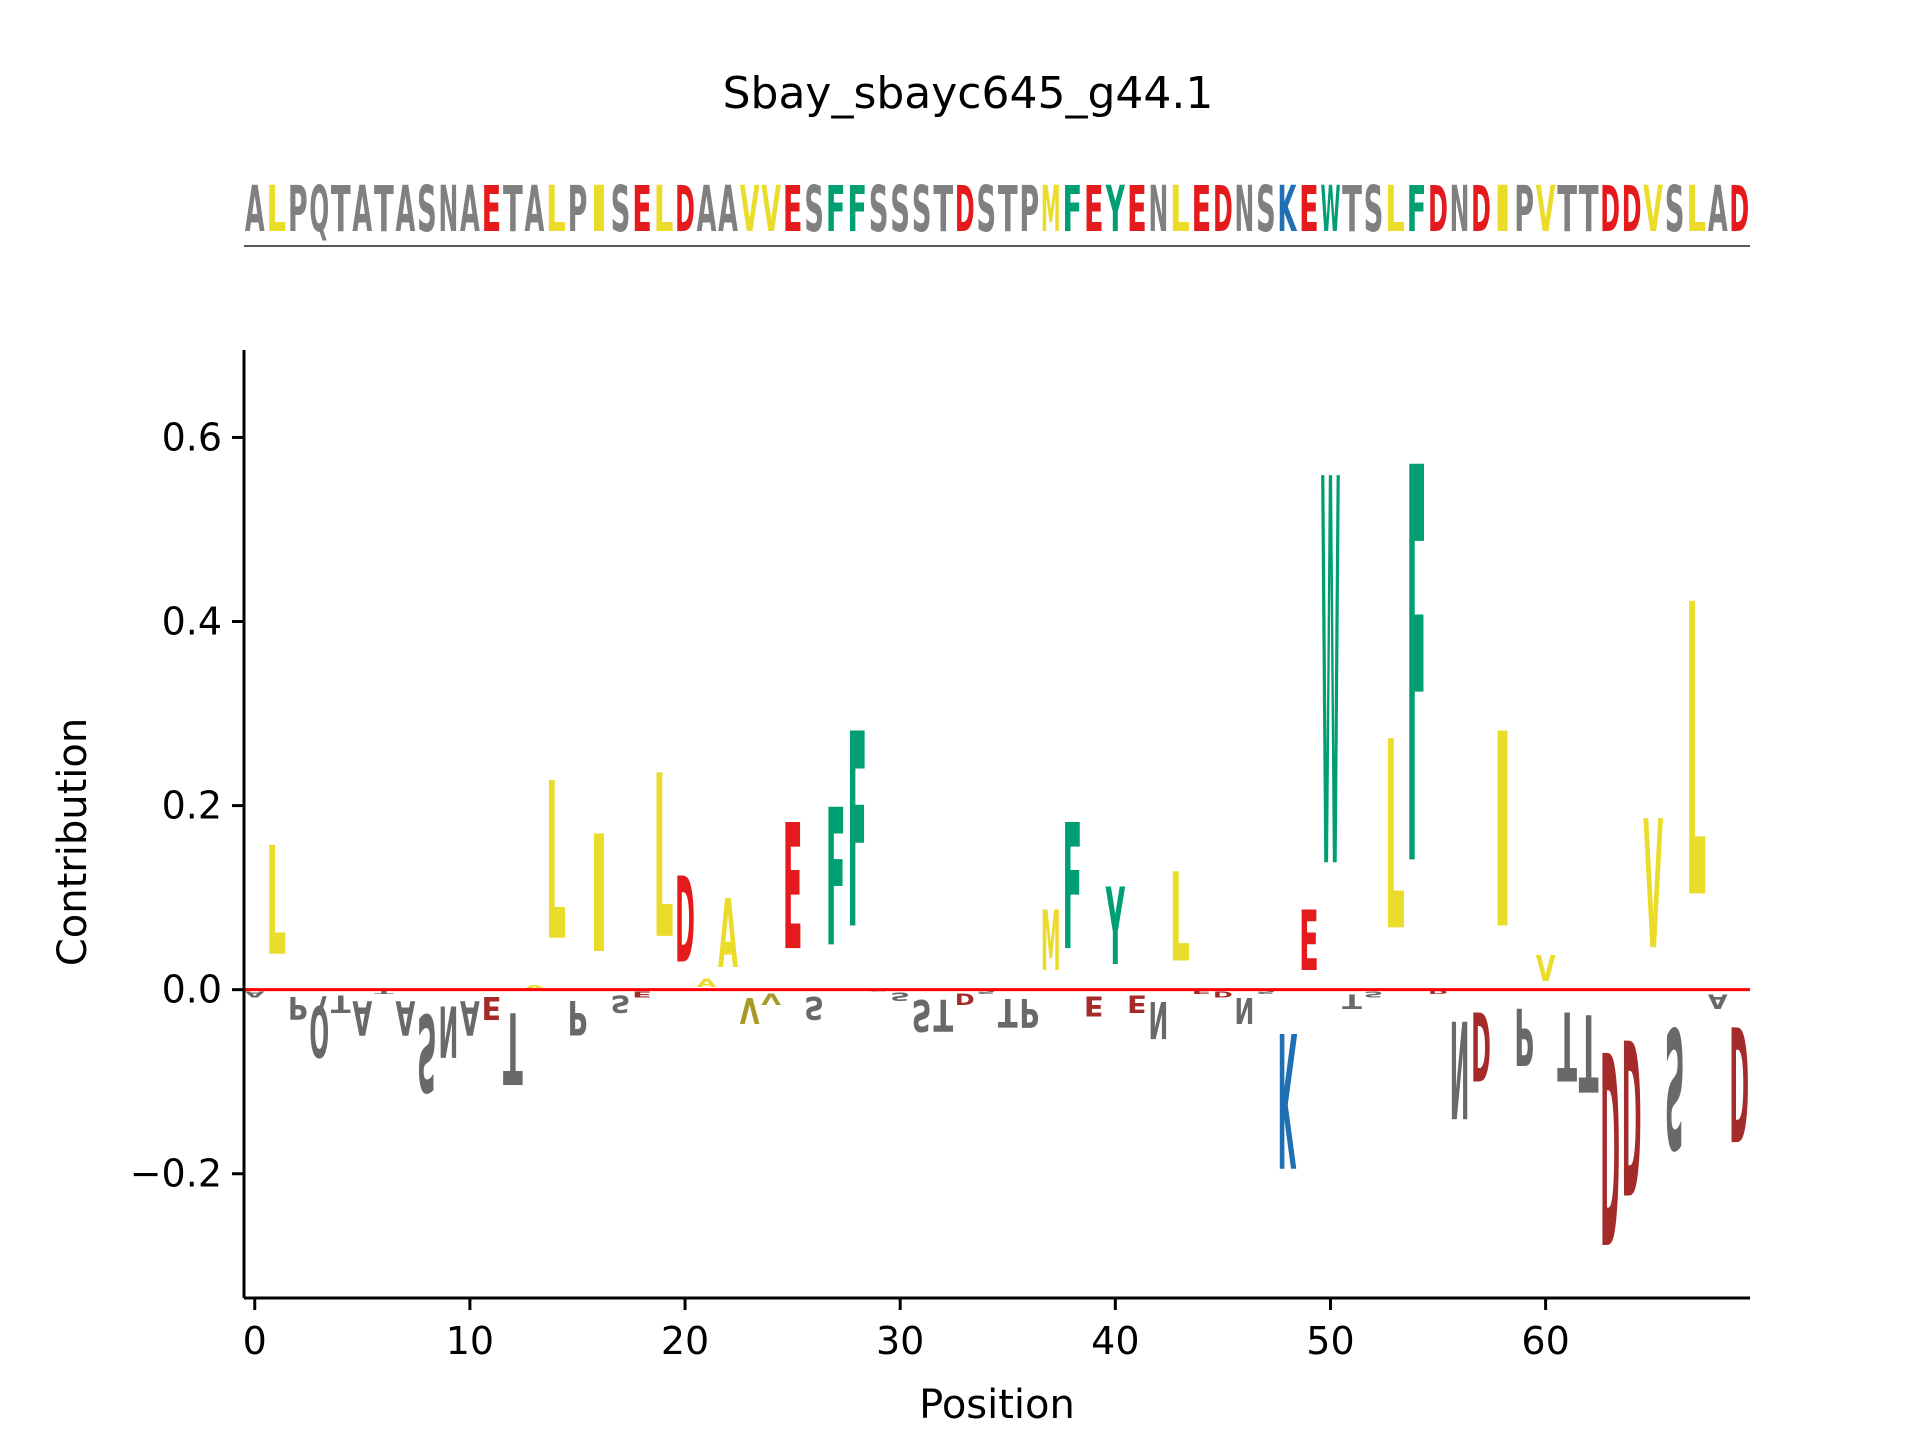  What do you see at coordinates (1115, 1341) in the screenshot?
I see `x-tick-label: 40` at bounding box center [1115, 1341].